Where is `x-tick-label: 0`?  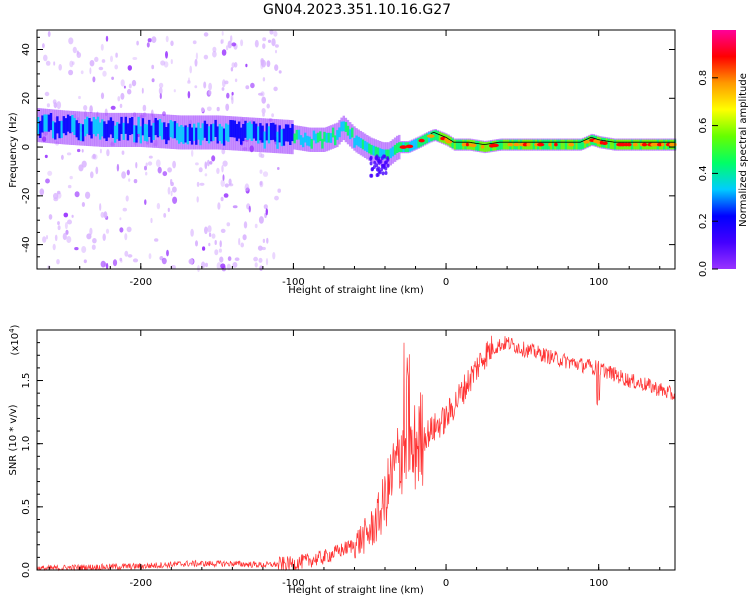
x-tick-label: 0 is located at coordinates (446, 583).